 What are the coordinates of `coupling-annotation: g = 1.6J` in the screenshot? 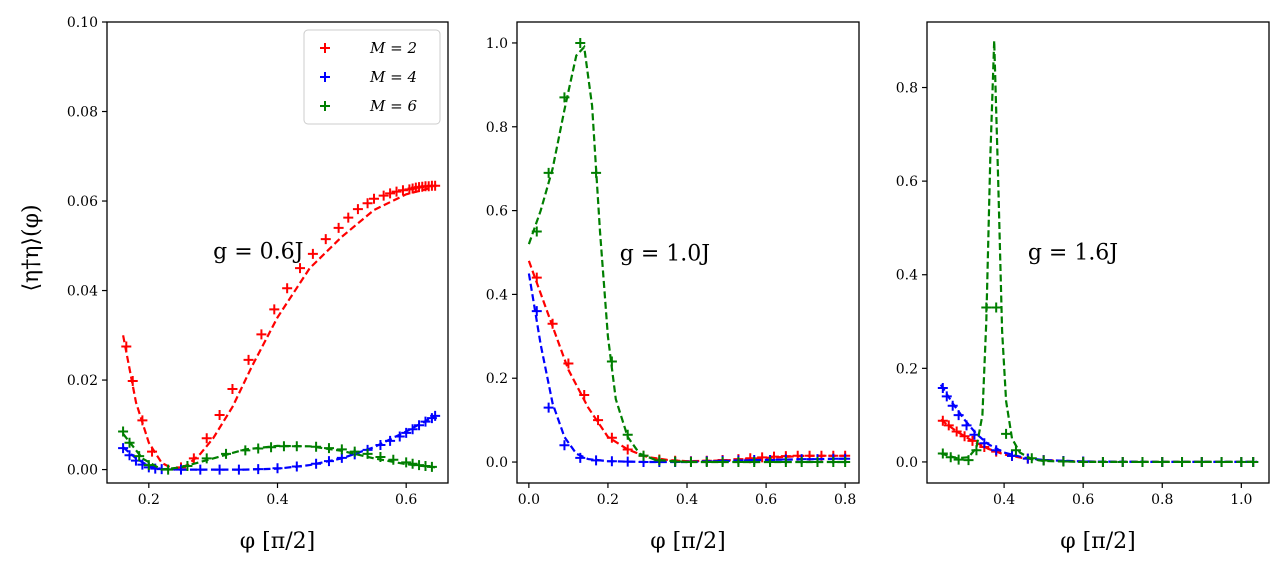 It's located at (1073, 252).